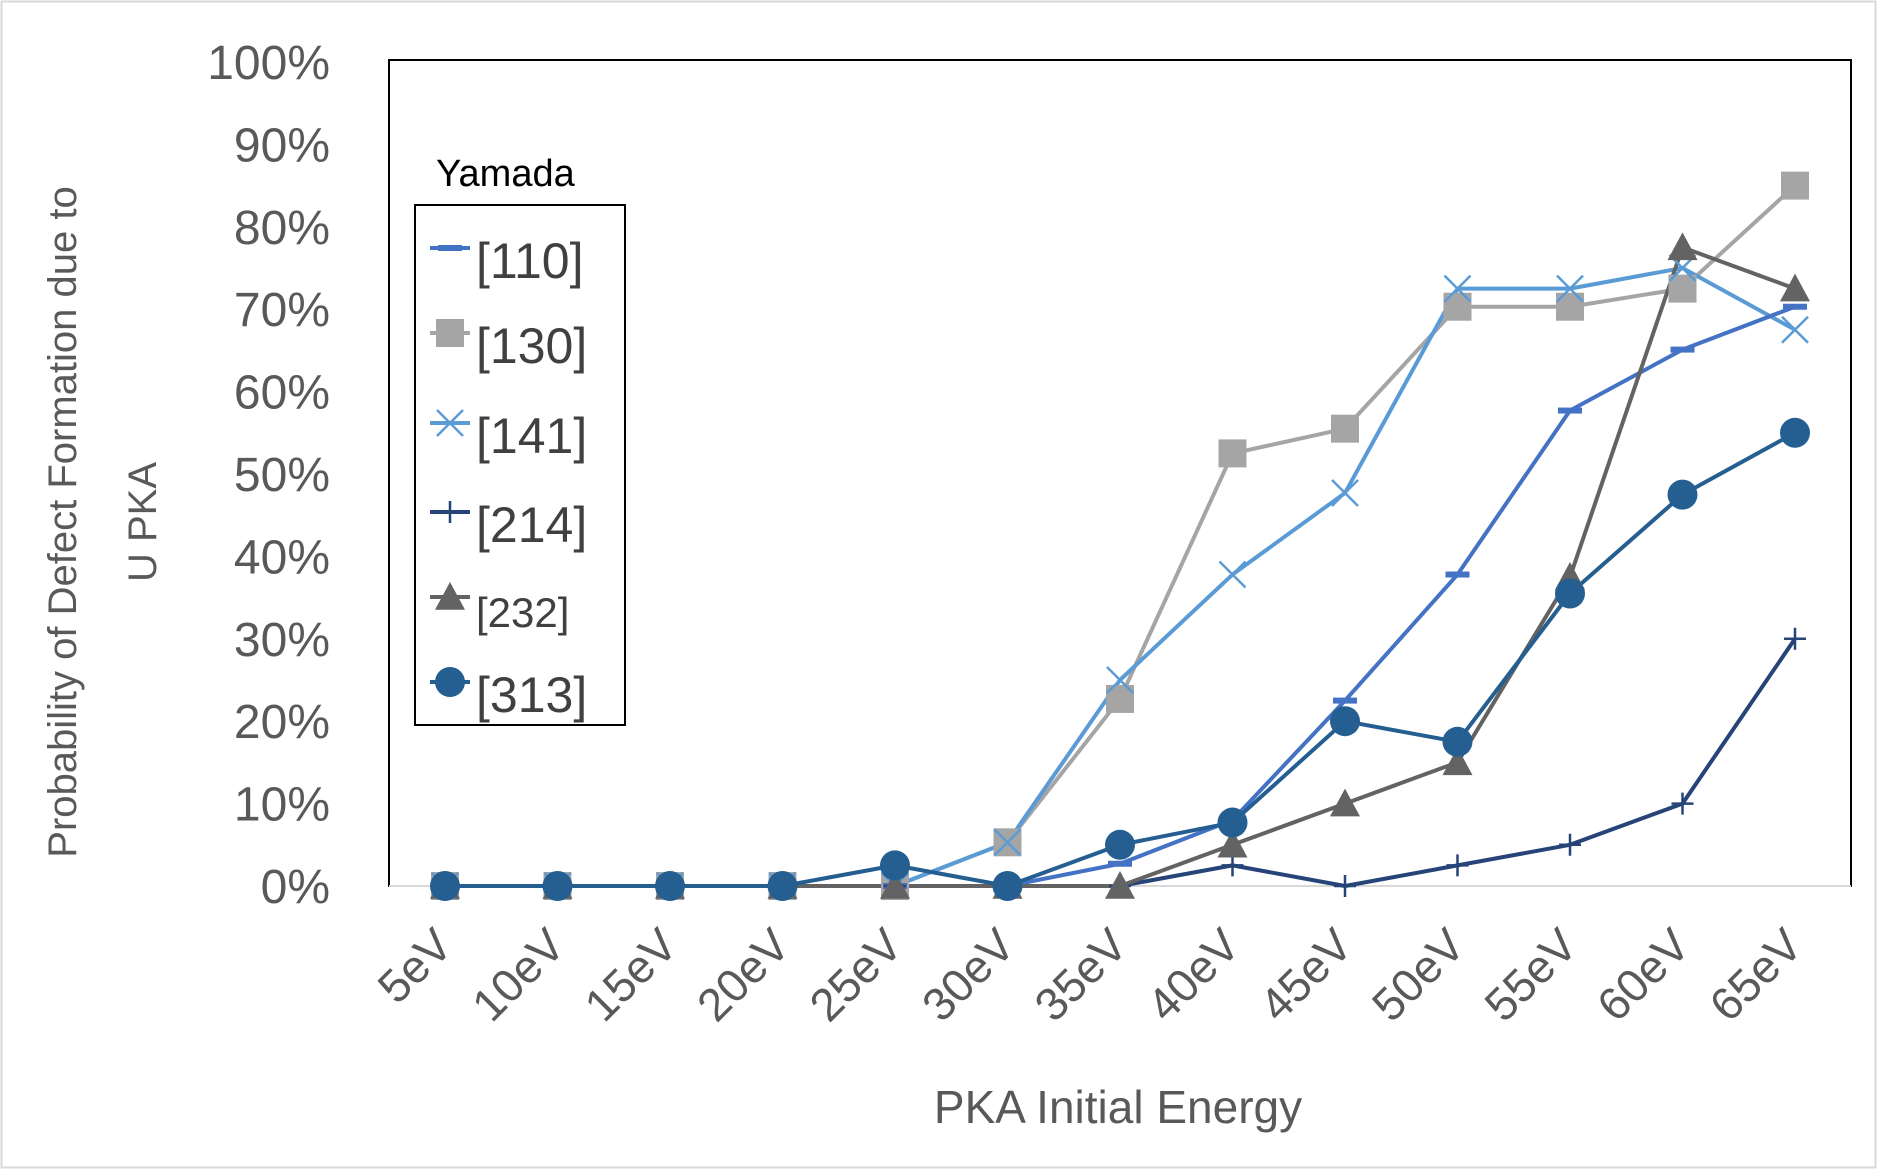  Describe the element at coordinates (268, 63) in the screenshot. I see `y-tick-label: 100%` at that location.